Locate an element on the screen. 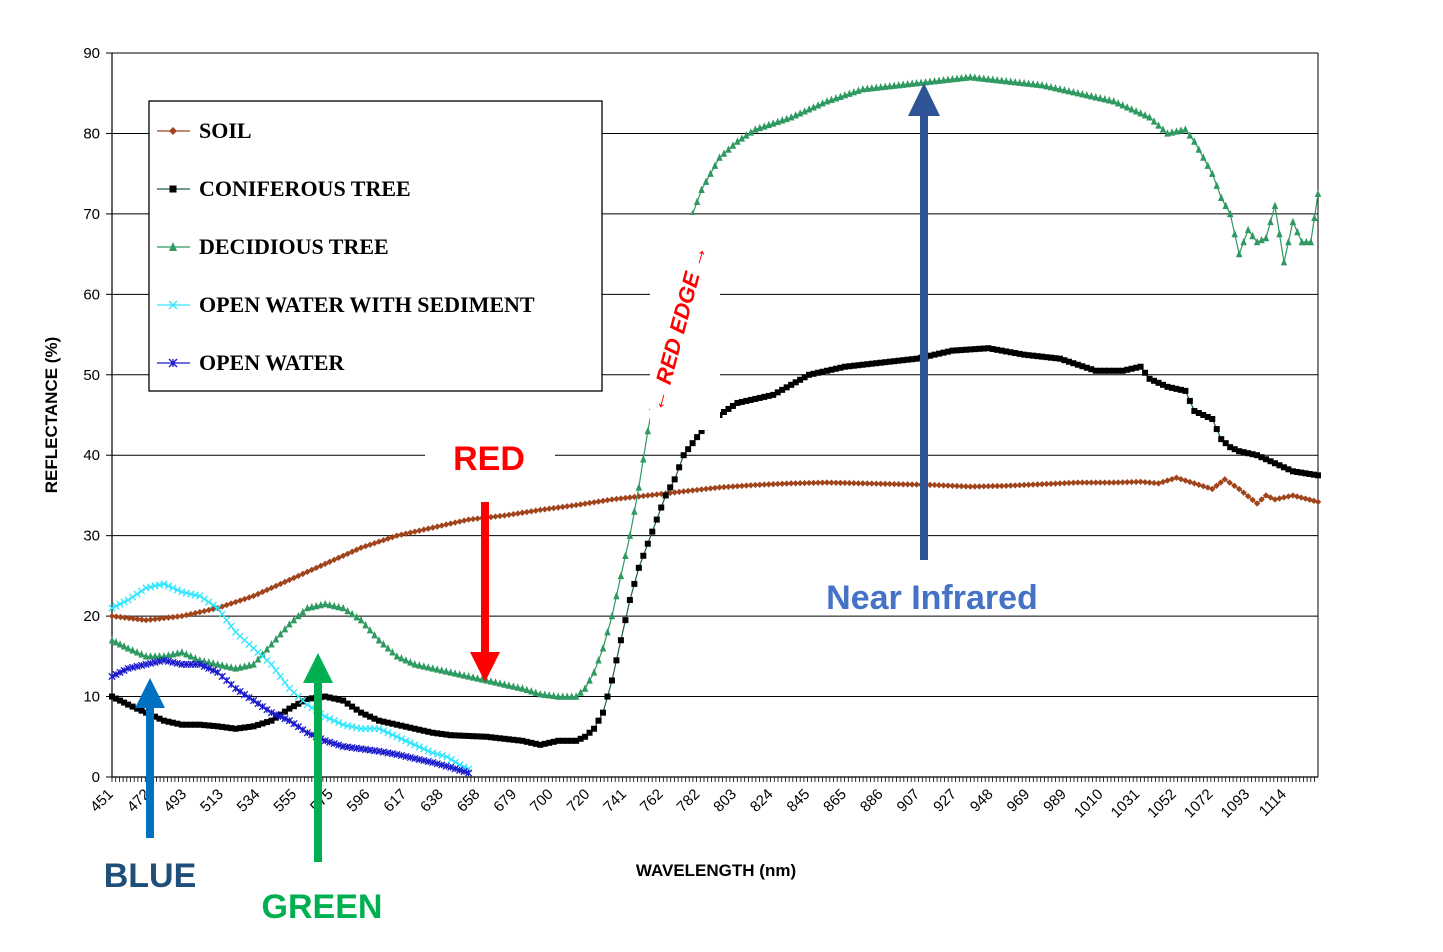 The height and width of the screenshot is (952, 1443). legend-box is located at coordinates (375, 246).